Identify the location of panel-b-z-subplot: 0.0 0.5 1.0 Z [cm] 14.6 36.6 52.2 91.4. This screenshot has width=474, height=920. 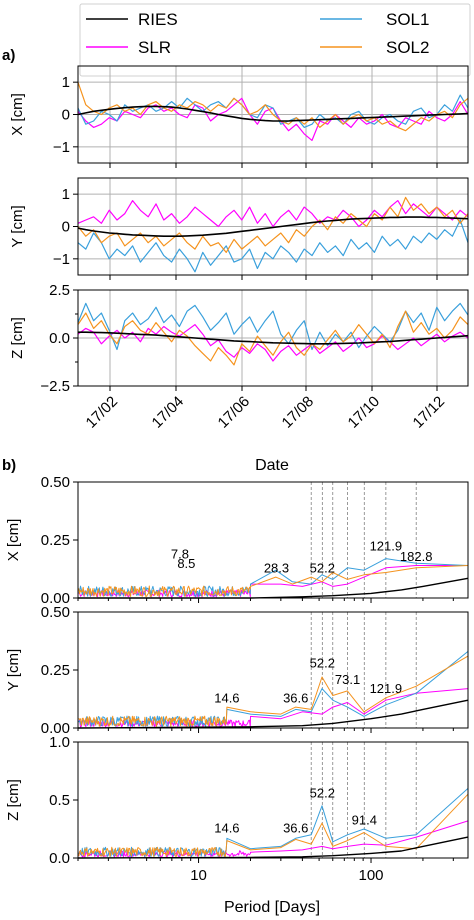
(237, 800).